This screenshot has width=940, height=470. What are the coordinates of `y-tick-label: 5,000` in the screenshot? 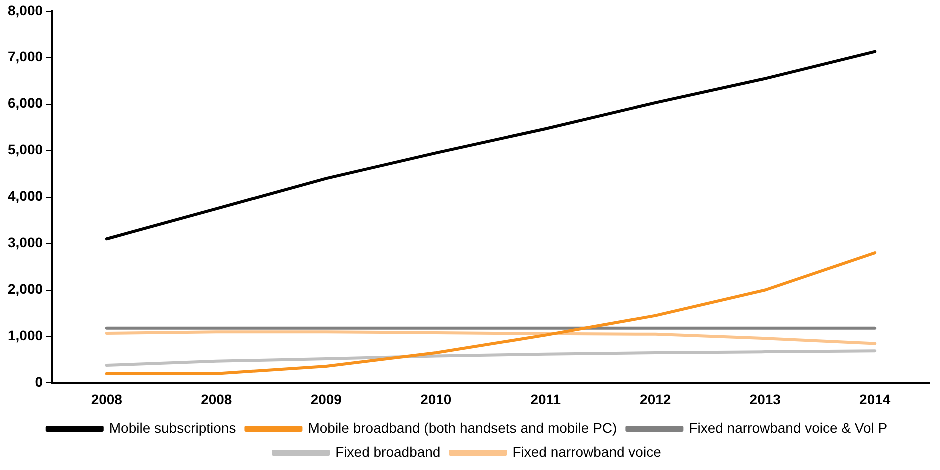 It's located at (26, 150).